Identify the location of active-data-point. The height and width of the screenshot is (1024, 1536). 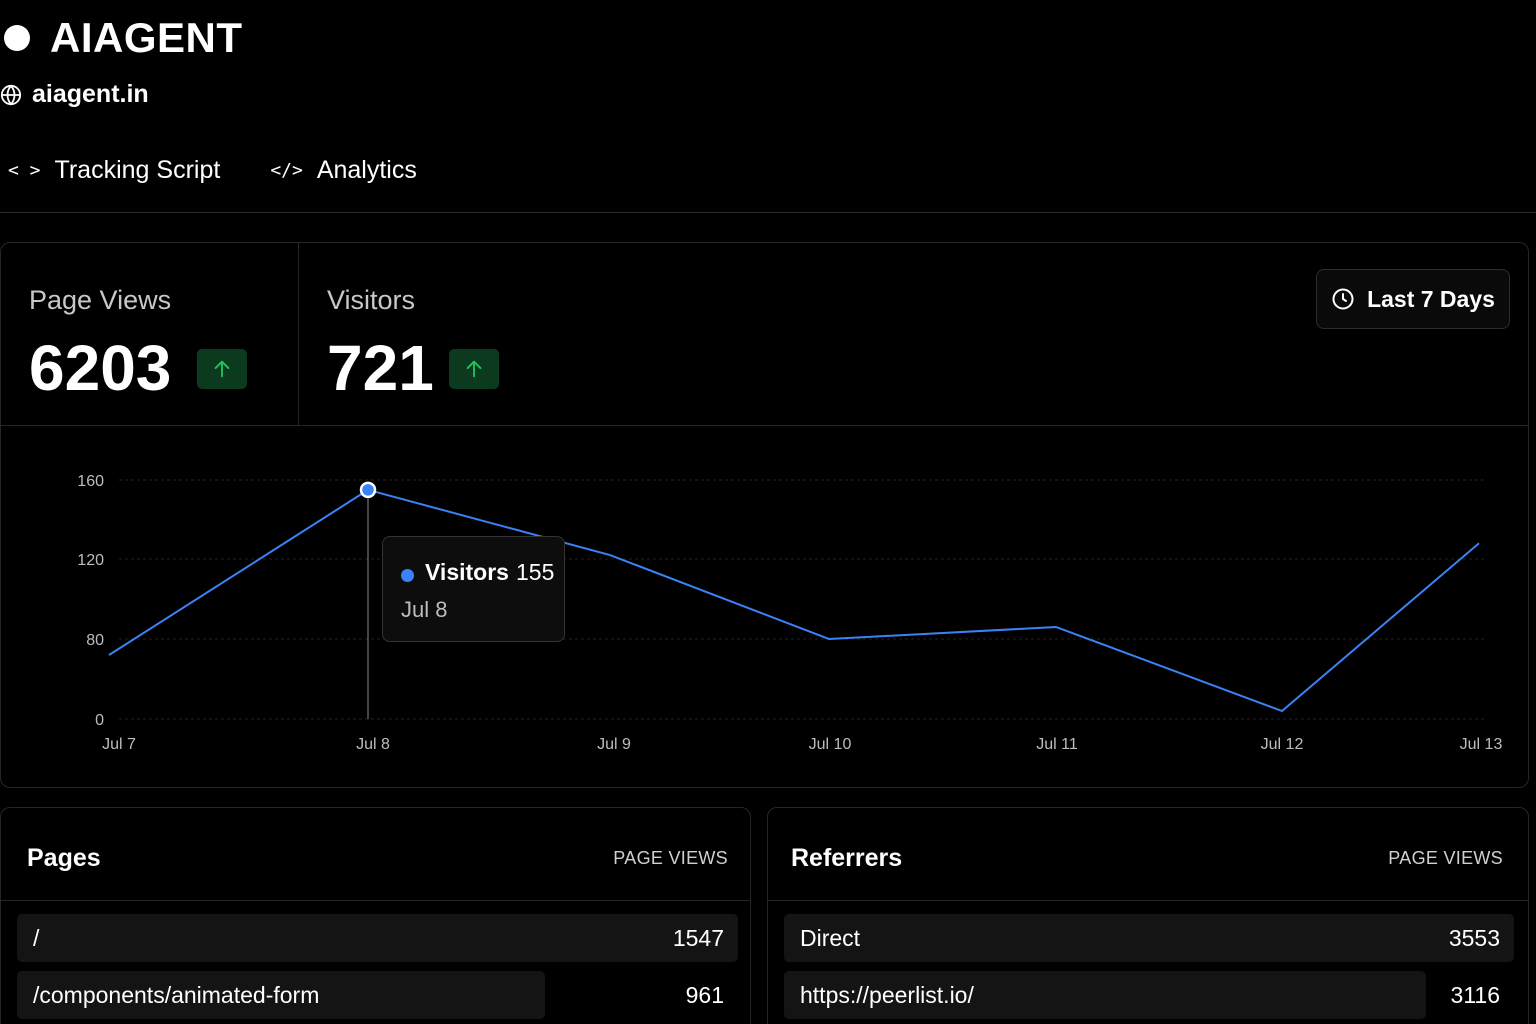
(368, 490).